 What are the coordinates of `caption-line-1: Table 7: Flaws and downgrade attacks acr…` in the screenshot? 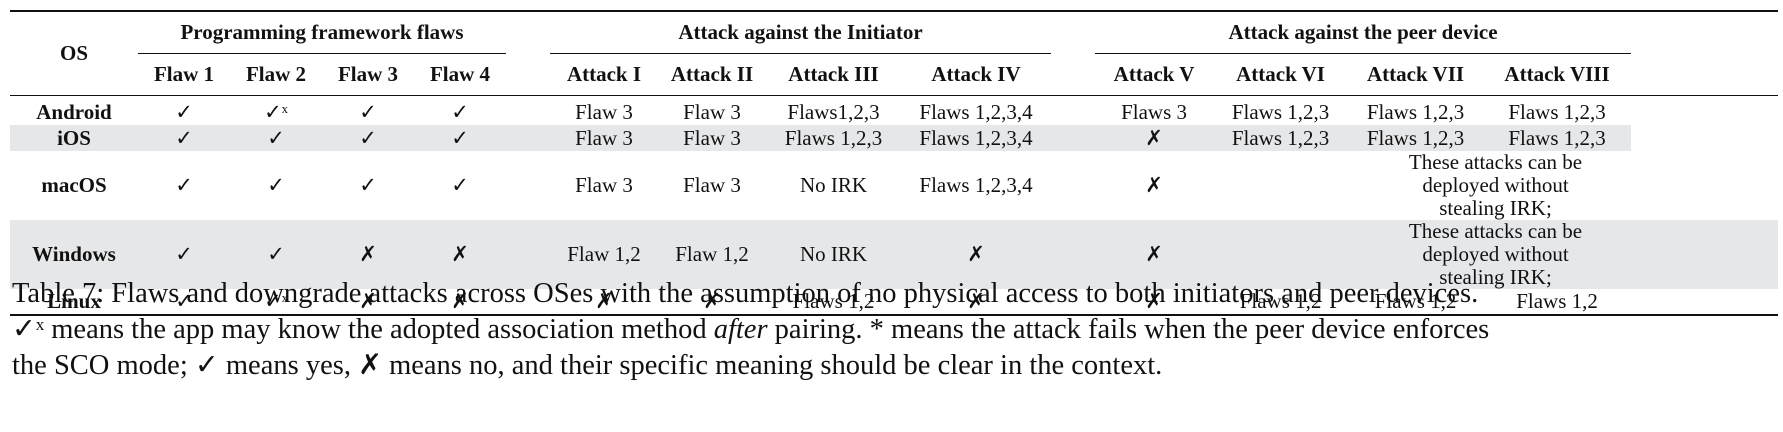 It's located at (745, 293).